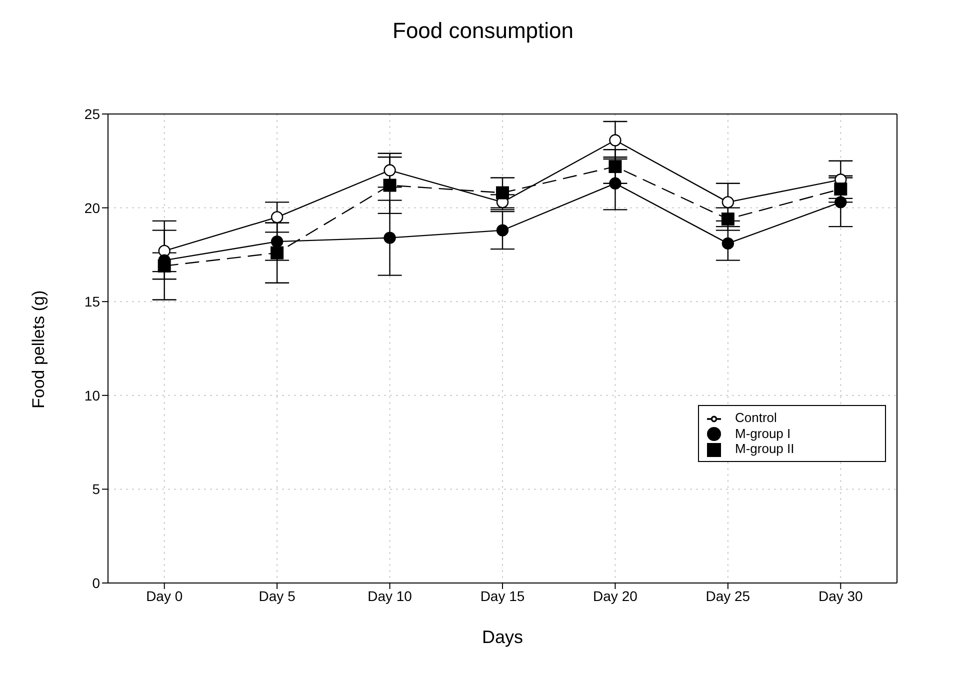  I want to click on legend-label: M-group II, so click(764, 448).